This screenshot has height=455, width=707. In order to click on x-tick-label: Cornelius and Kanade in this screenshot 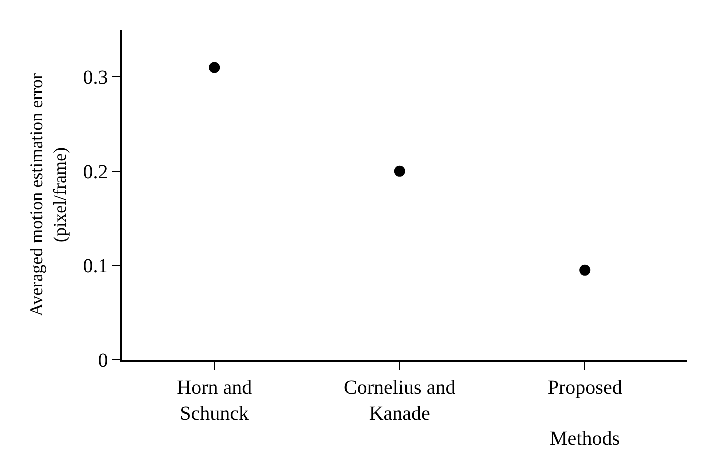, I will do `click(400, 400)`.